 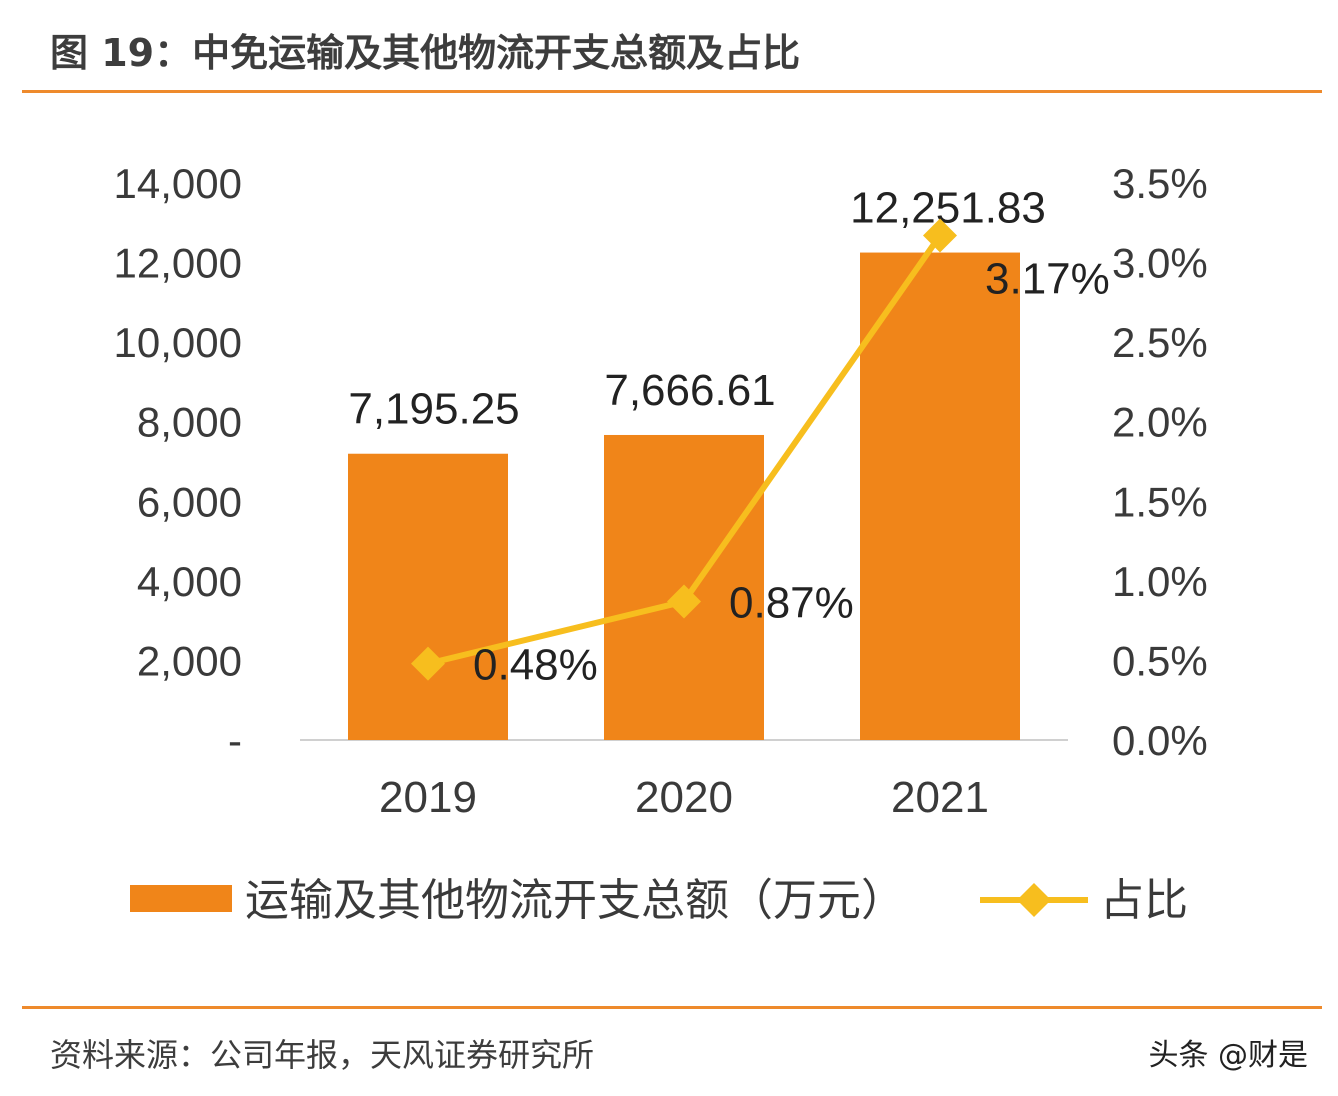 What do you see at coordinates (428, 797) in the screenshot?
I see `x-axis-tick-label: 2019` at bounding box center [428, 797].